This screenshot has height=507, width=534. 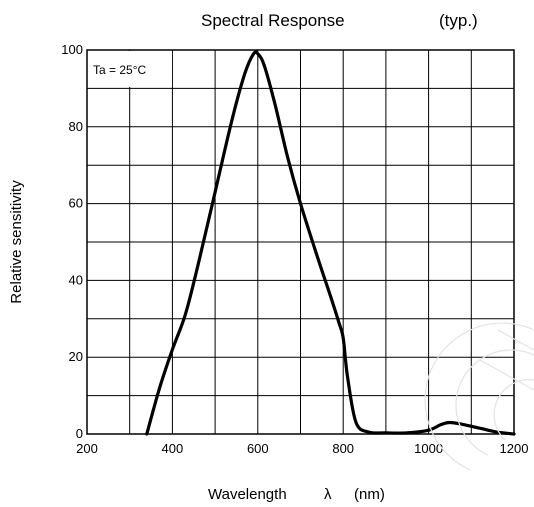 What do you see at coordinates (514, 448) in the screenshot?
I see `x-tick-label: 1200` at bounding box center [514, 448].